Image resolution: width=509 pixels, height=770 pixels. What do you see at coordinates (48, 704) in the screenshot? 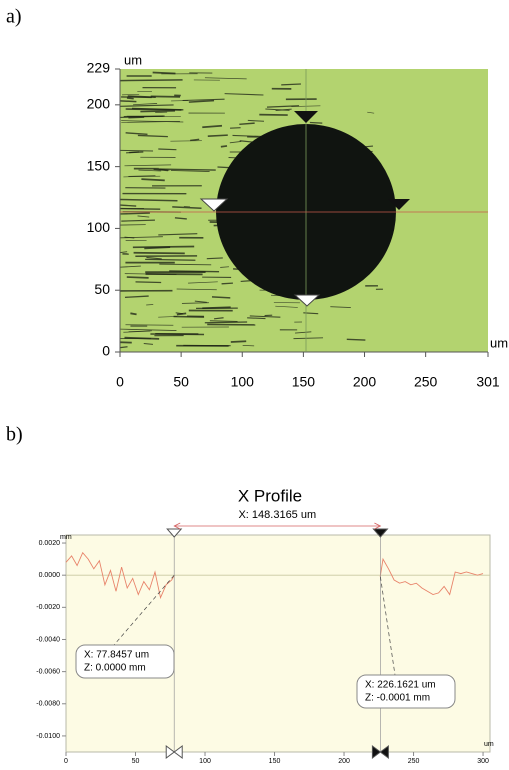
I see `y-tick-label: -0.0080` at bounding box center [48, 704].